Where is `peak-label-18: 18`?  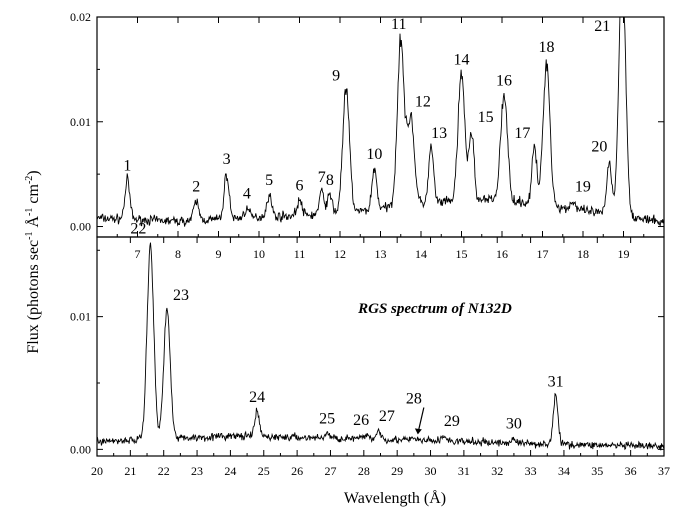
peak-label-18: 18 is located at coordinates (547, 47).